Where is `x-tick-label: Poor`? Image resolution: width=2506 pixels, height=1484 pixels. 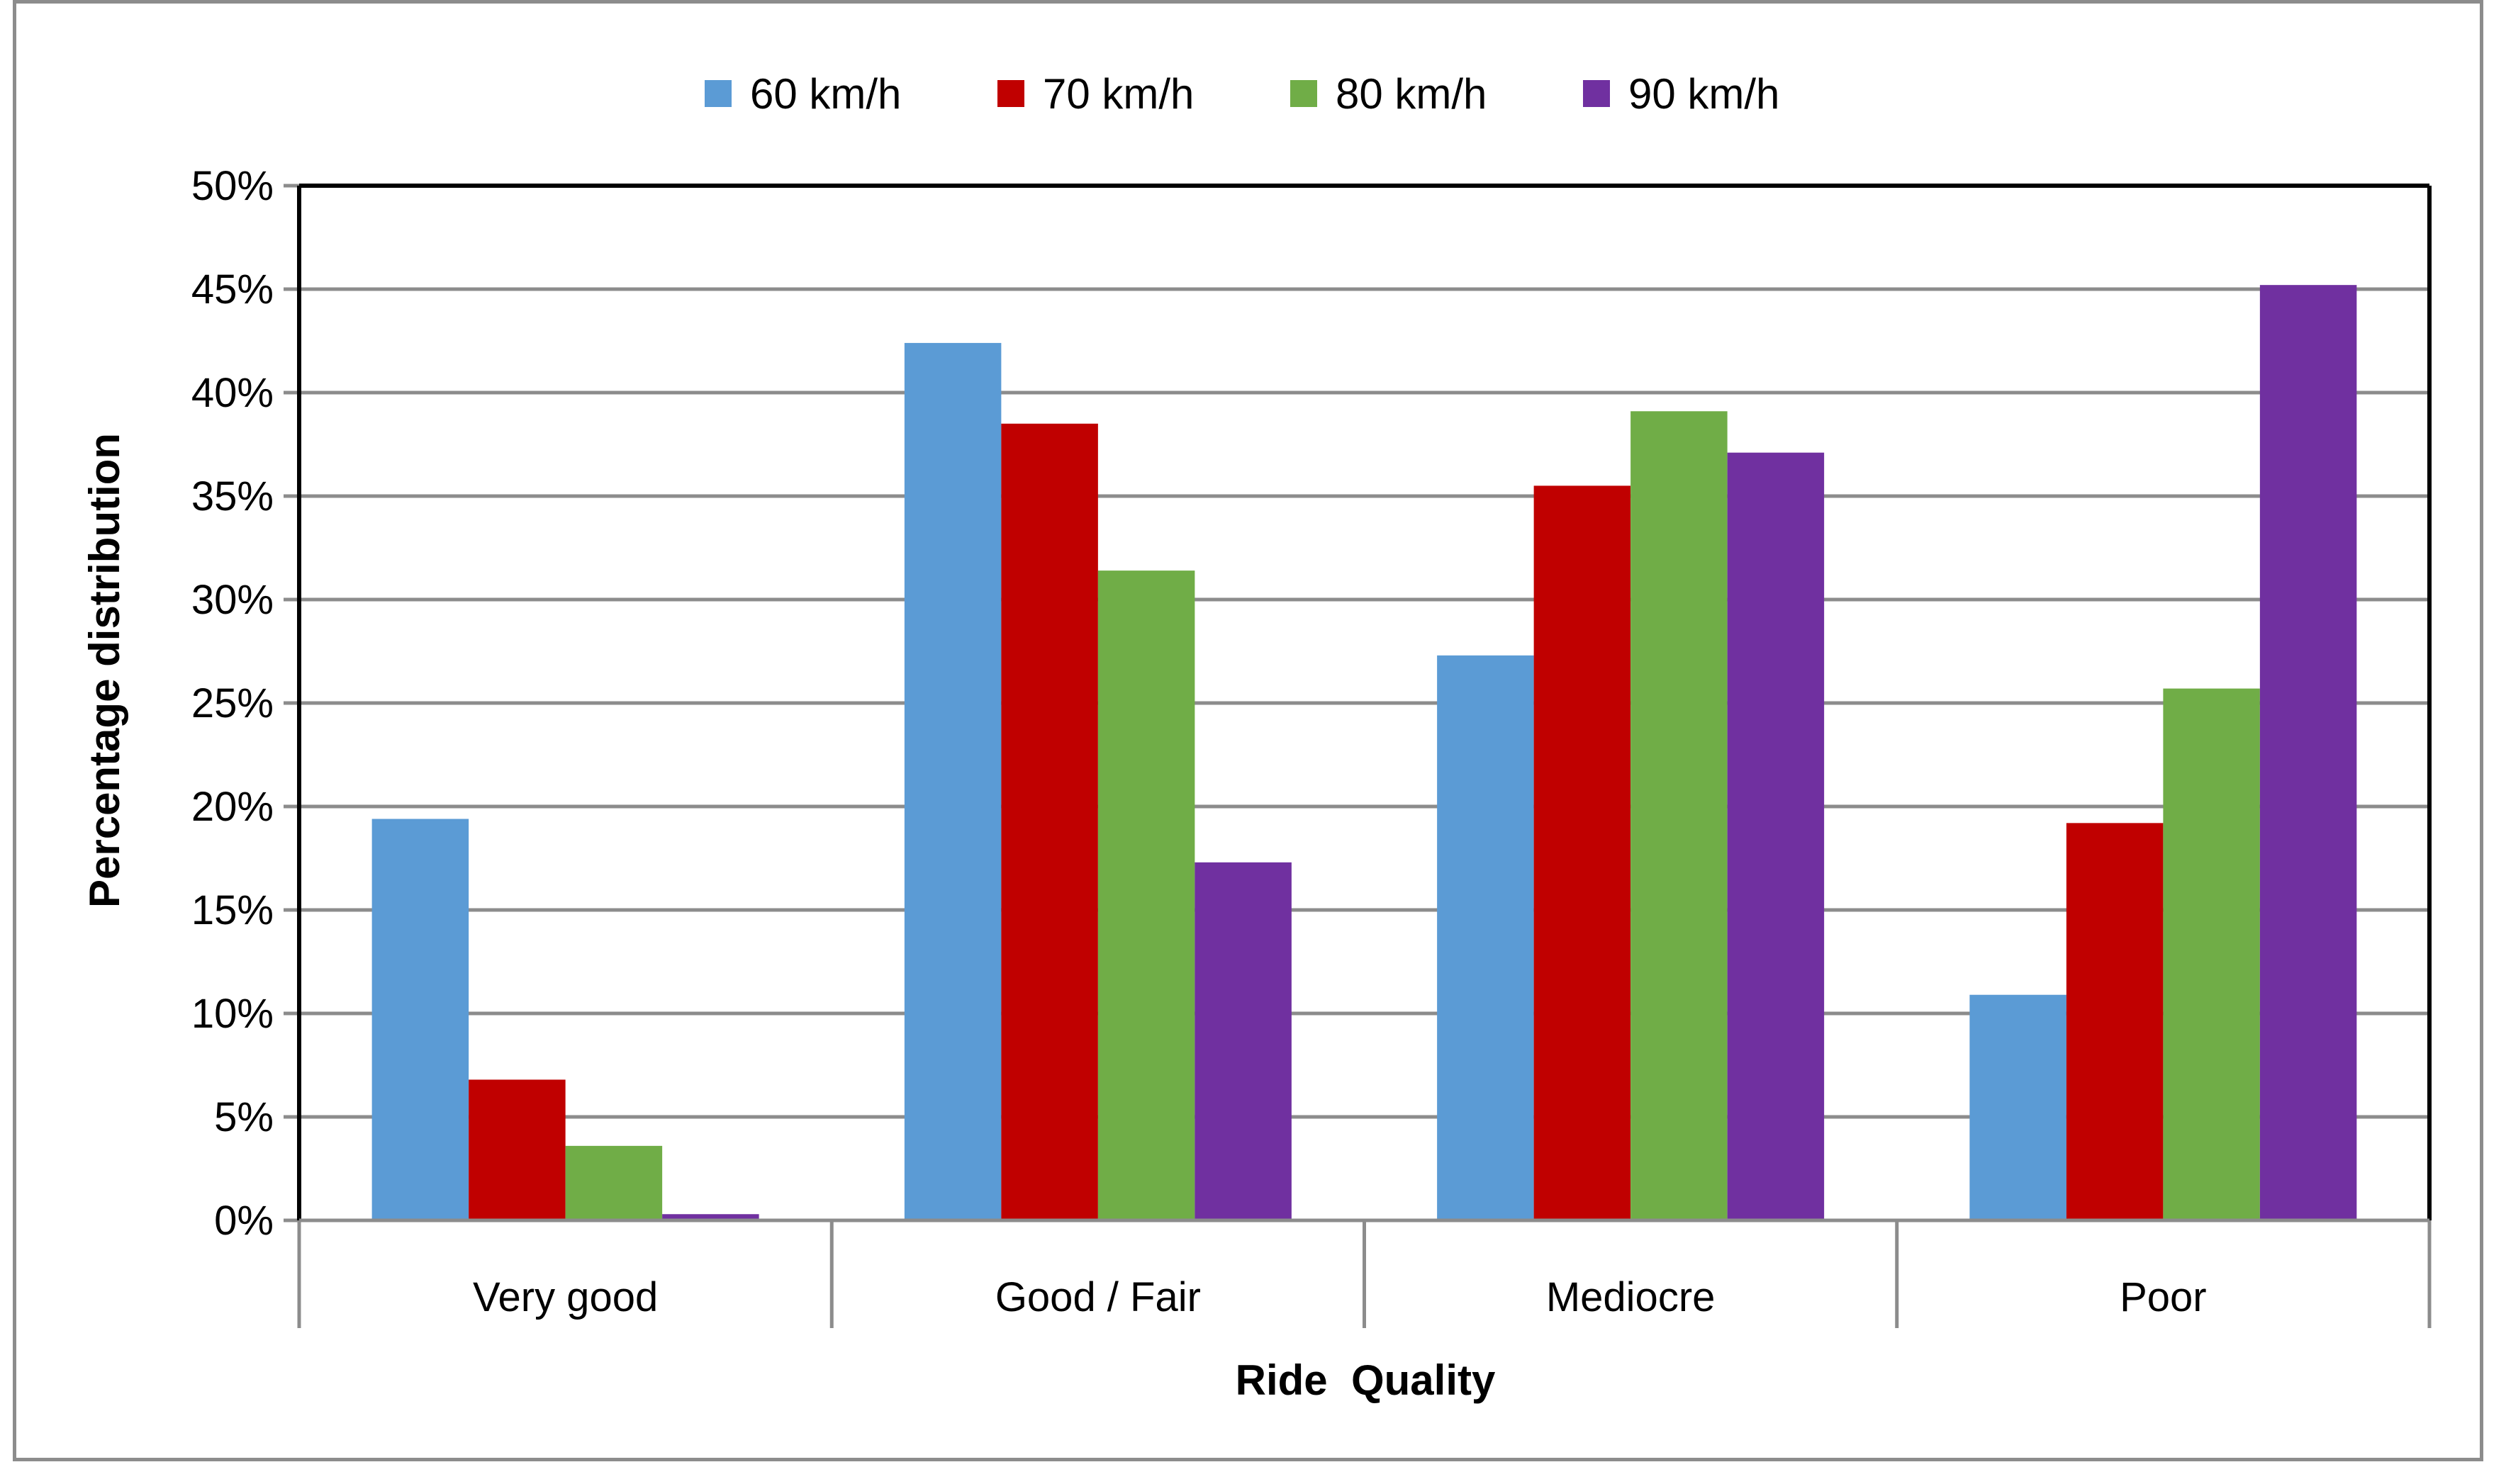
x-tick-label: Poor is located at coordinates (2163, 1297).